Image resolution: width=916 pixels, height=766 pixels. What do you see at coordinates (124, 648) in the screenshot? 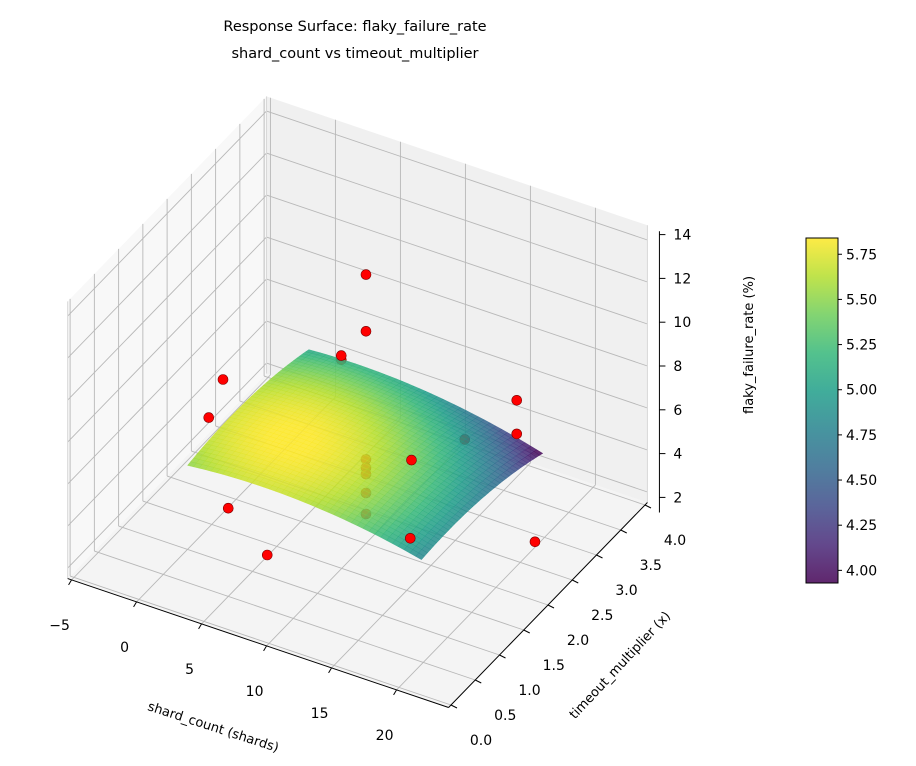
I see `x-tick-label: 0` at bounding box center [124, 648].